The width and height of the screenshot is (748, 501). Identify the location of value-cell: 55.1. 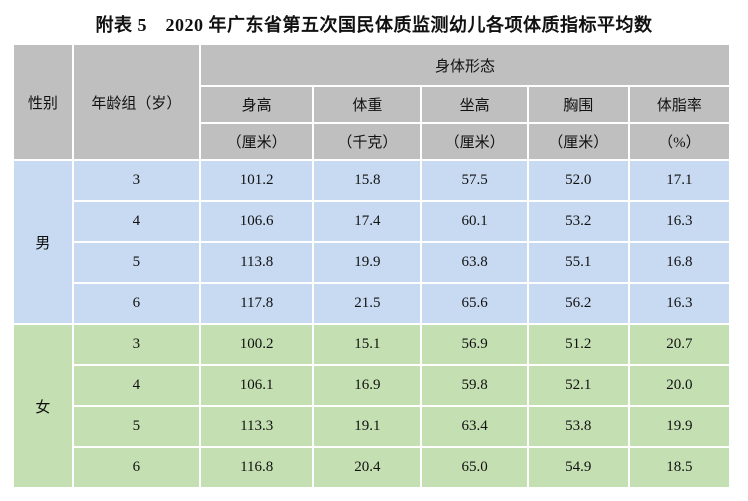
(578, 262).